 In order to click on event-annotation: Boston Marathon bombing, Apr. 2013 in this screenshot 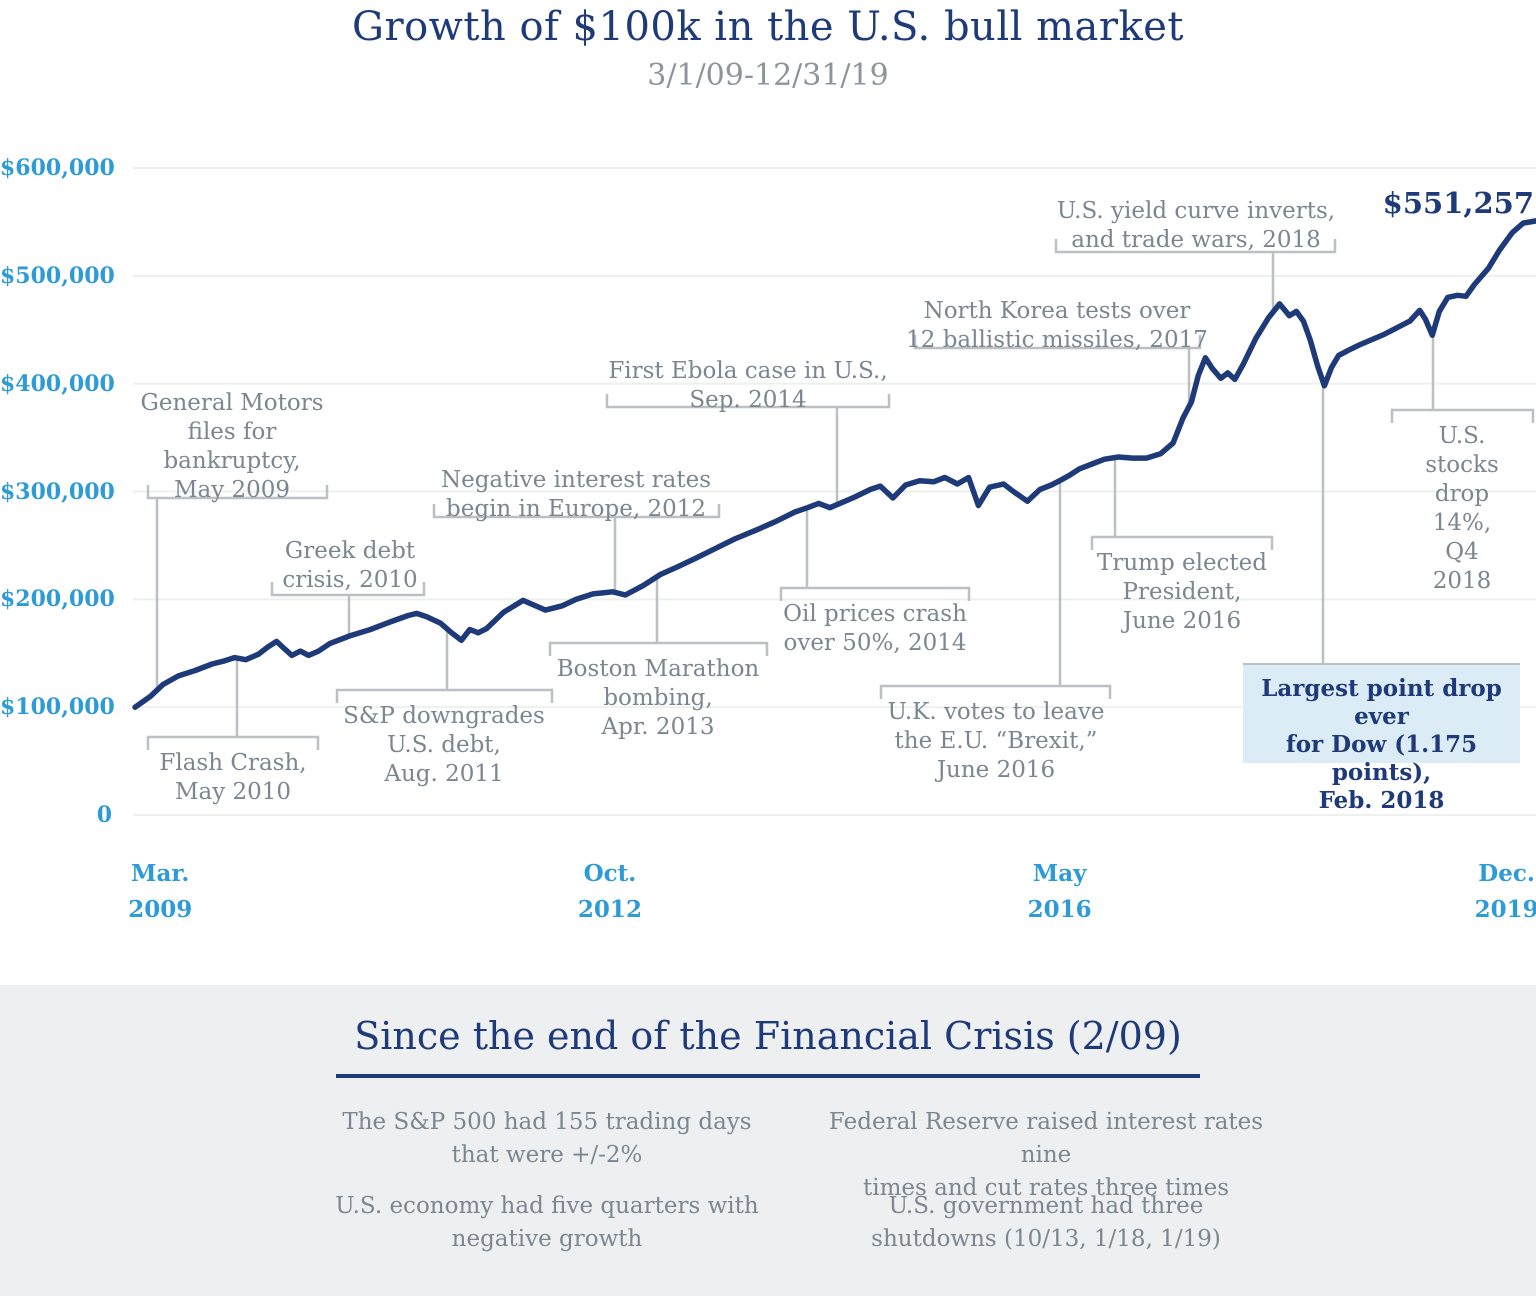, I will do `click(658, 698)`.